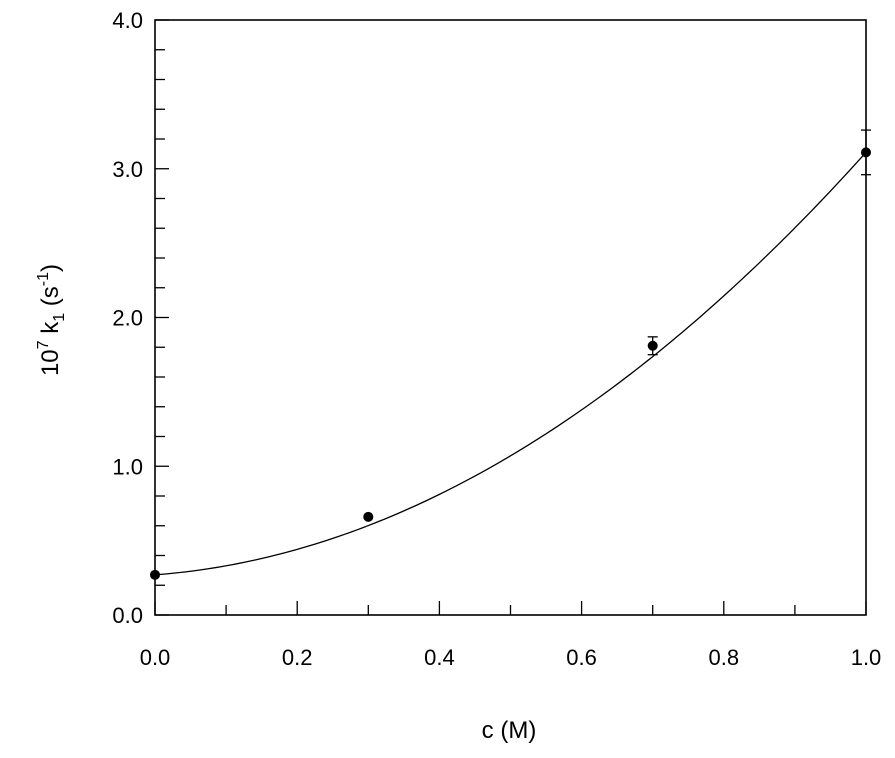  I want to click on x-tick-label: 1.0, so click(866, 657).